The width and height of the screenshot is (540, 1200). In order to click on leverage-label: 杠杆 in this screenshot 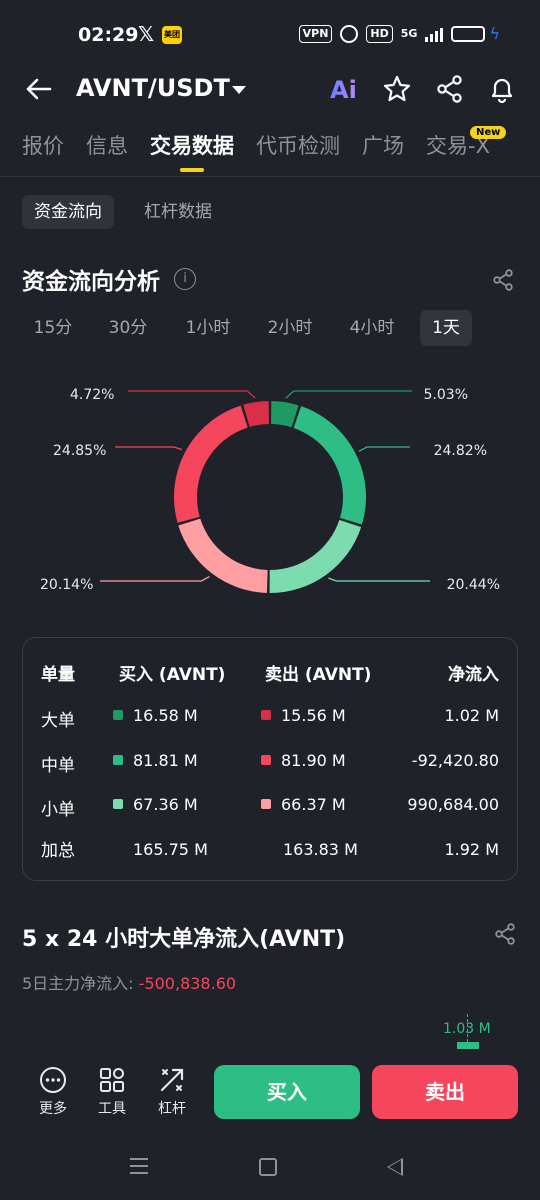, I will do `click(172, 1109)`.